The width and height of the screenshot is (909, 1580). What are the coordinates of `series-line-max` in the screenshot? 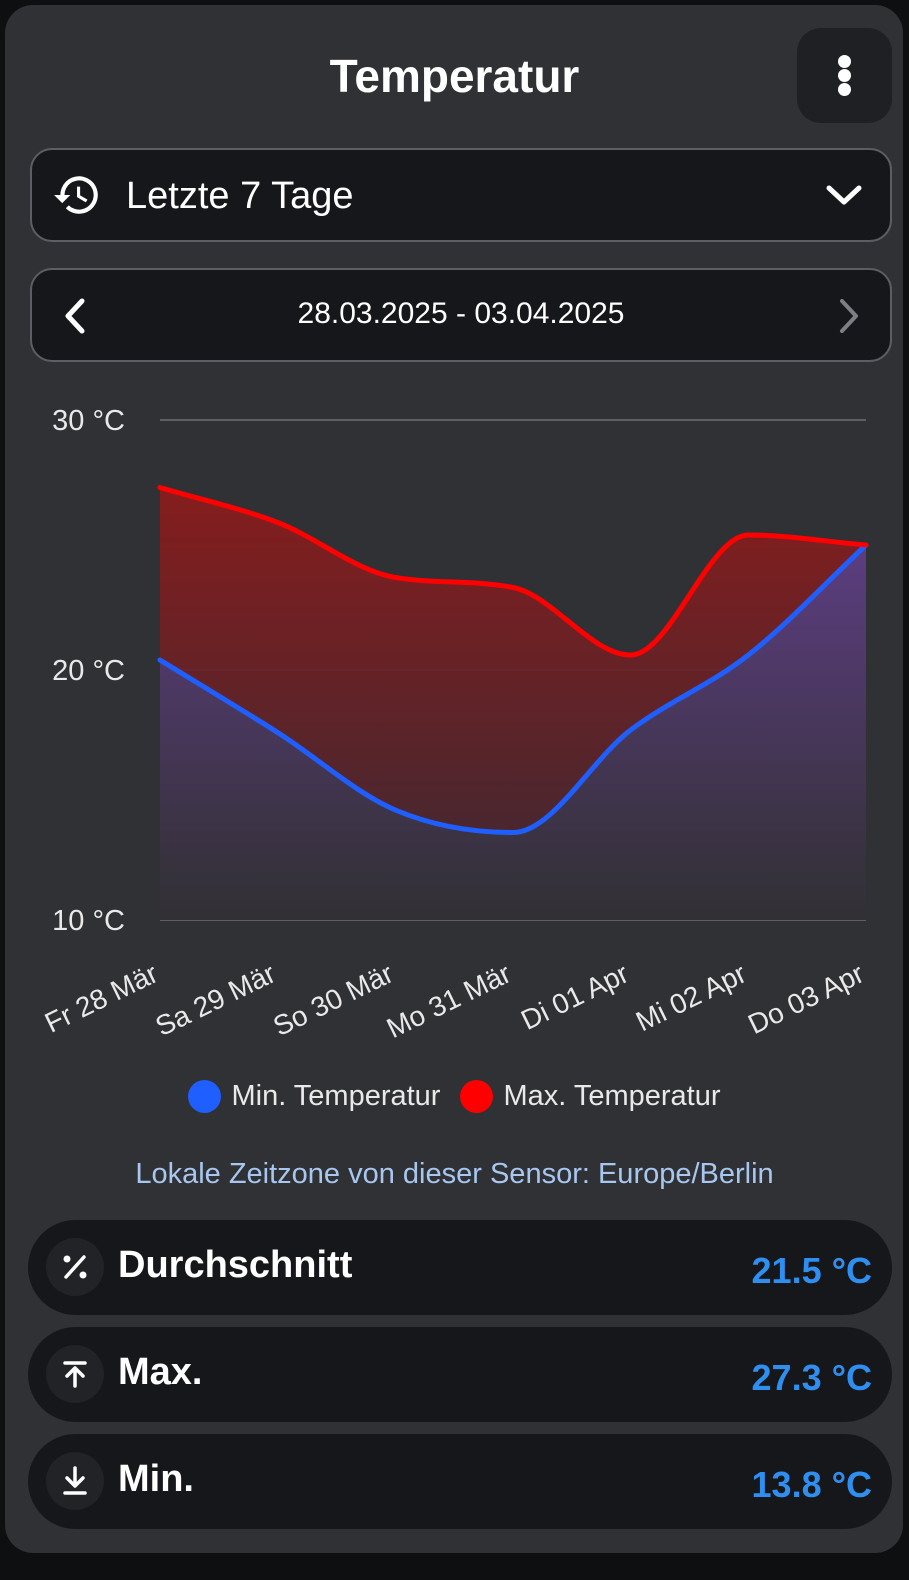 It's located at (513, 571).